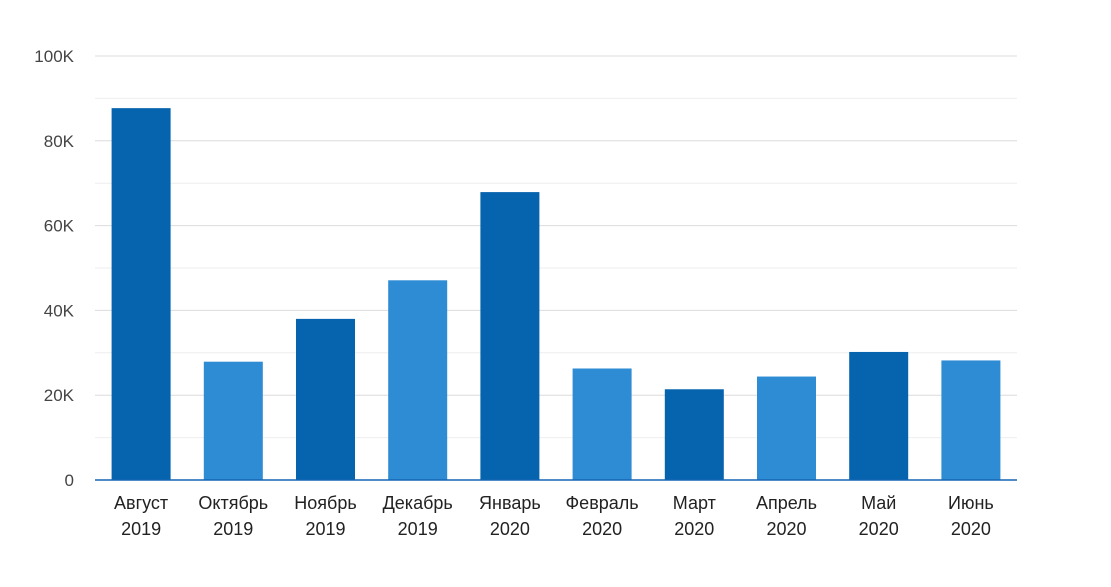 This screenshot has width=1111, height=587. I want to click on y-tick-label: 0, so click(69, 480).